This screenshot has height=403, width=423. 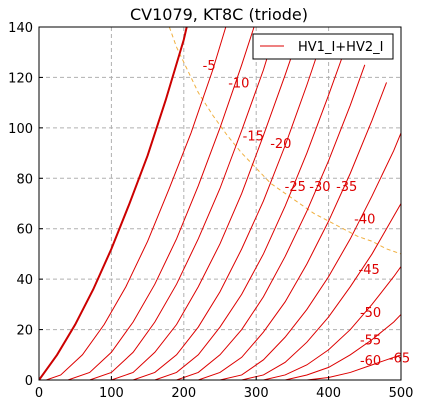 I want to click on y-tick-label: 80, so click(x=24, y=179).